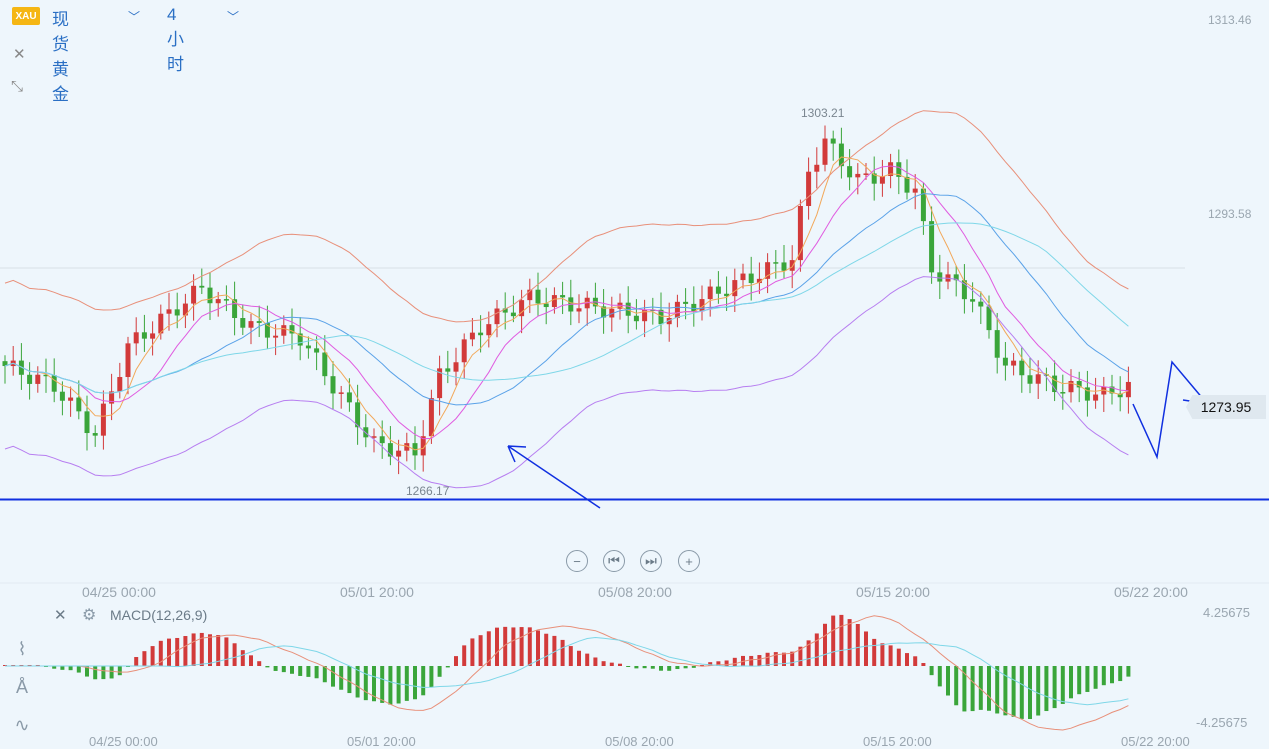 This screenshot has height=749, width=1269. What do you see at coordinates (428, 491) in the screenshot?
I see `low-label: 1266.17` at bounding box center [428, 491].